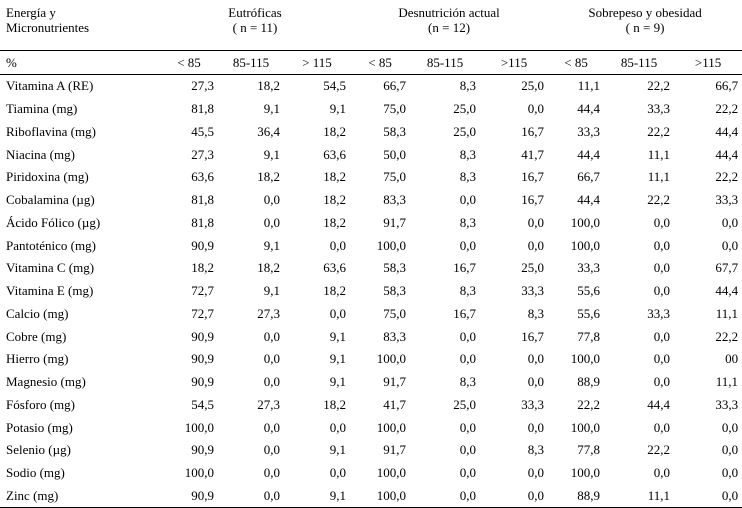 This screenshot has height=508, width=742. What do you see at coordinates (449, 12) in the screenshot?
I see `group-title: Desnutrición actual` at bounding box center [449, 12].